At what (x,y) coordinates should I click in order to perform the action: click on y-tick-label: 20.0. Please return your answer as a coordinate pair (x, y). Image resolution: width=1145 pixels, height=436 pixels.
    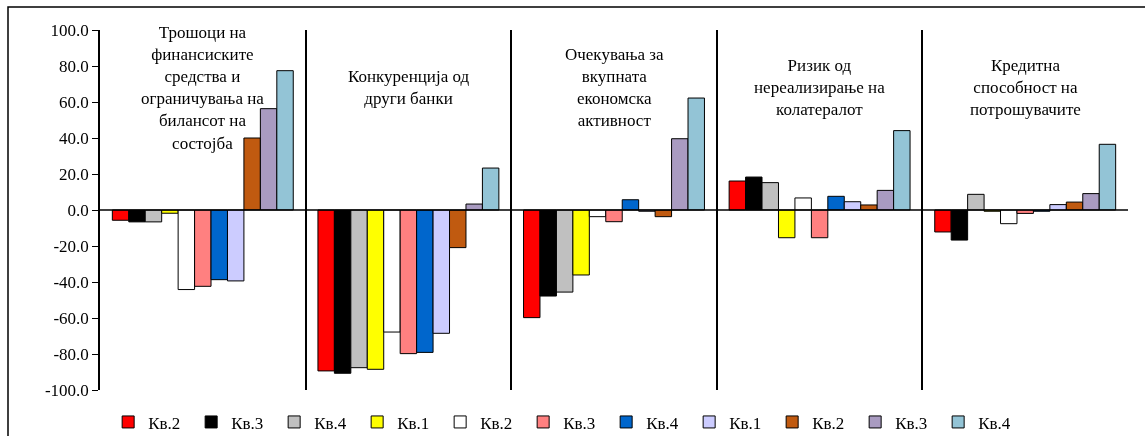
    Looking at the image, I should click on (74, 174).